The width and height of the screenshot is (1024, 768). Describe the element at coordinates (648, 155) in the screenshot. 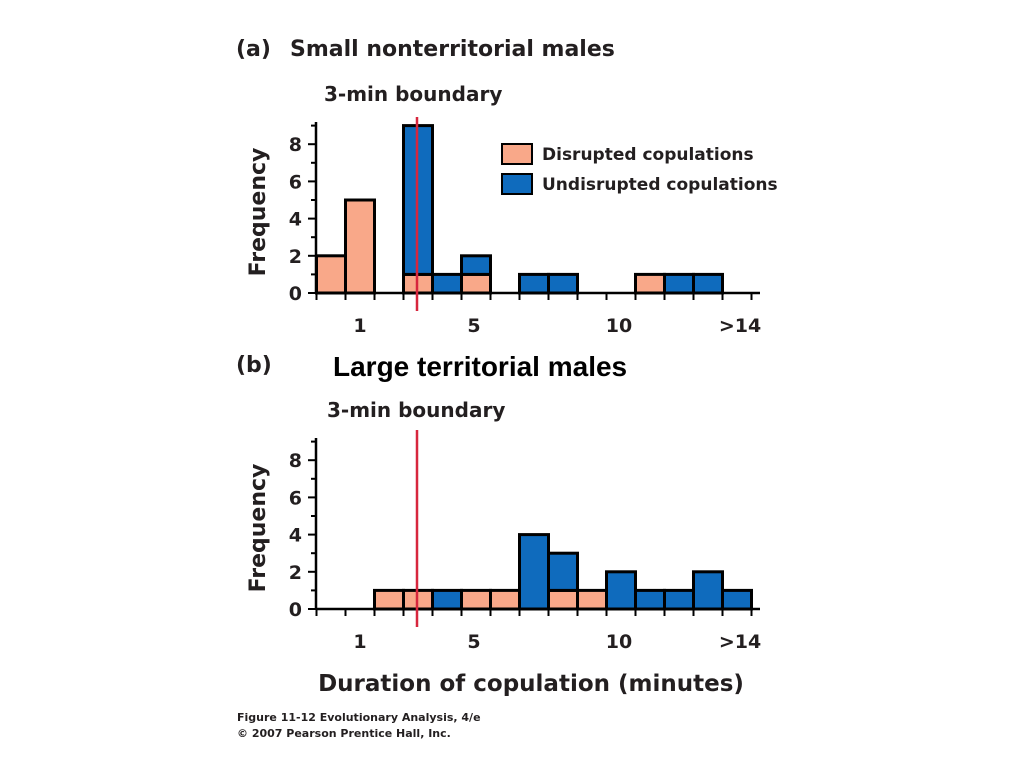

I see `legend-label-disrupted: Disrupted copulations` at that location.